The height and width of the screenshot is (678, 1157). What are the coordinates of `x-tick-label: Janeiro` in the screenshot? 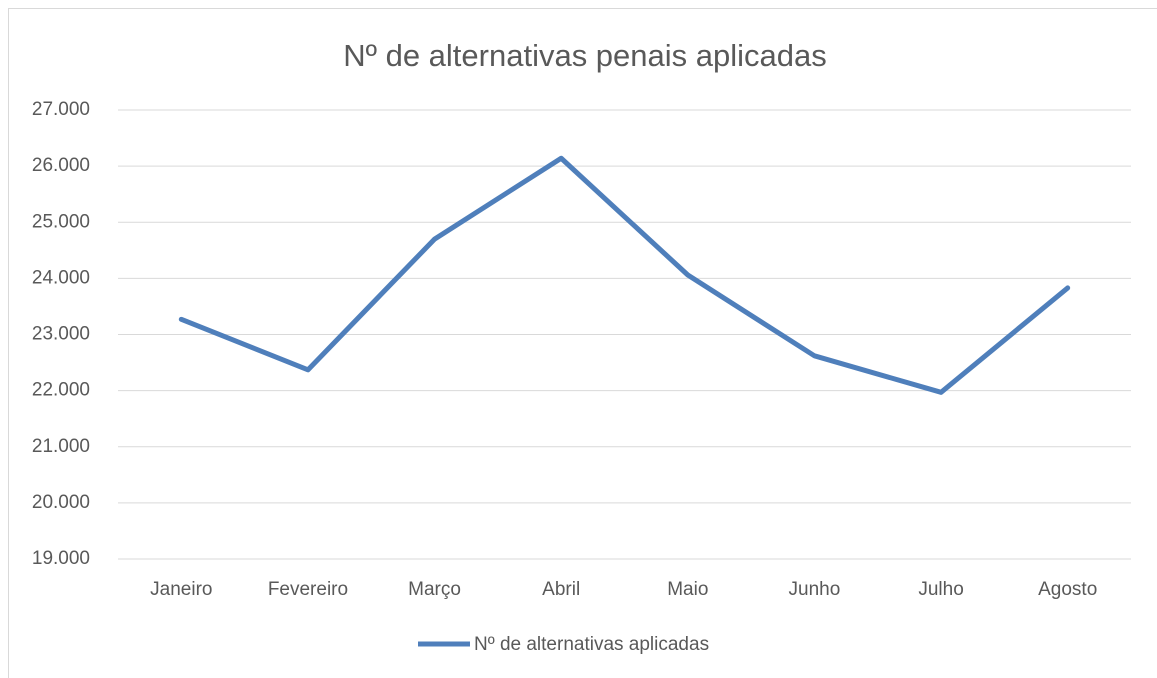 It's located at (181, 589).